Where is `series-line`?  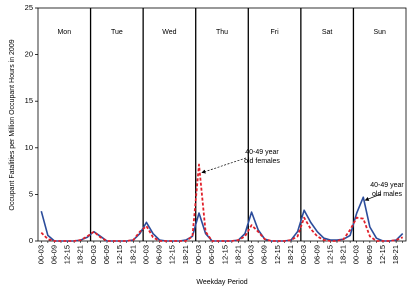
series-line is located at coordinates (222, 219).